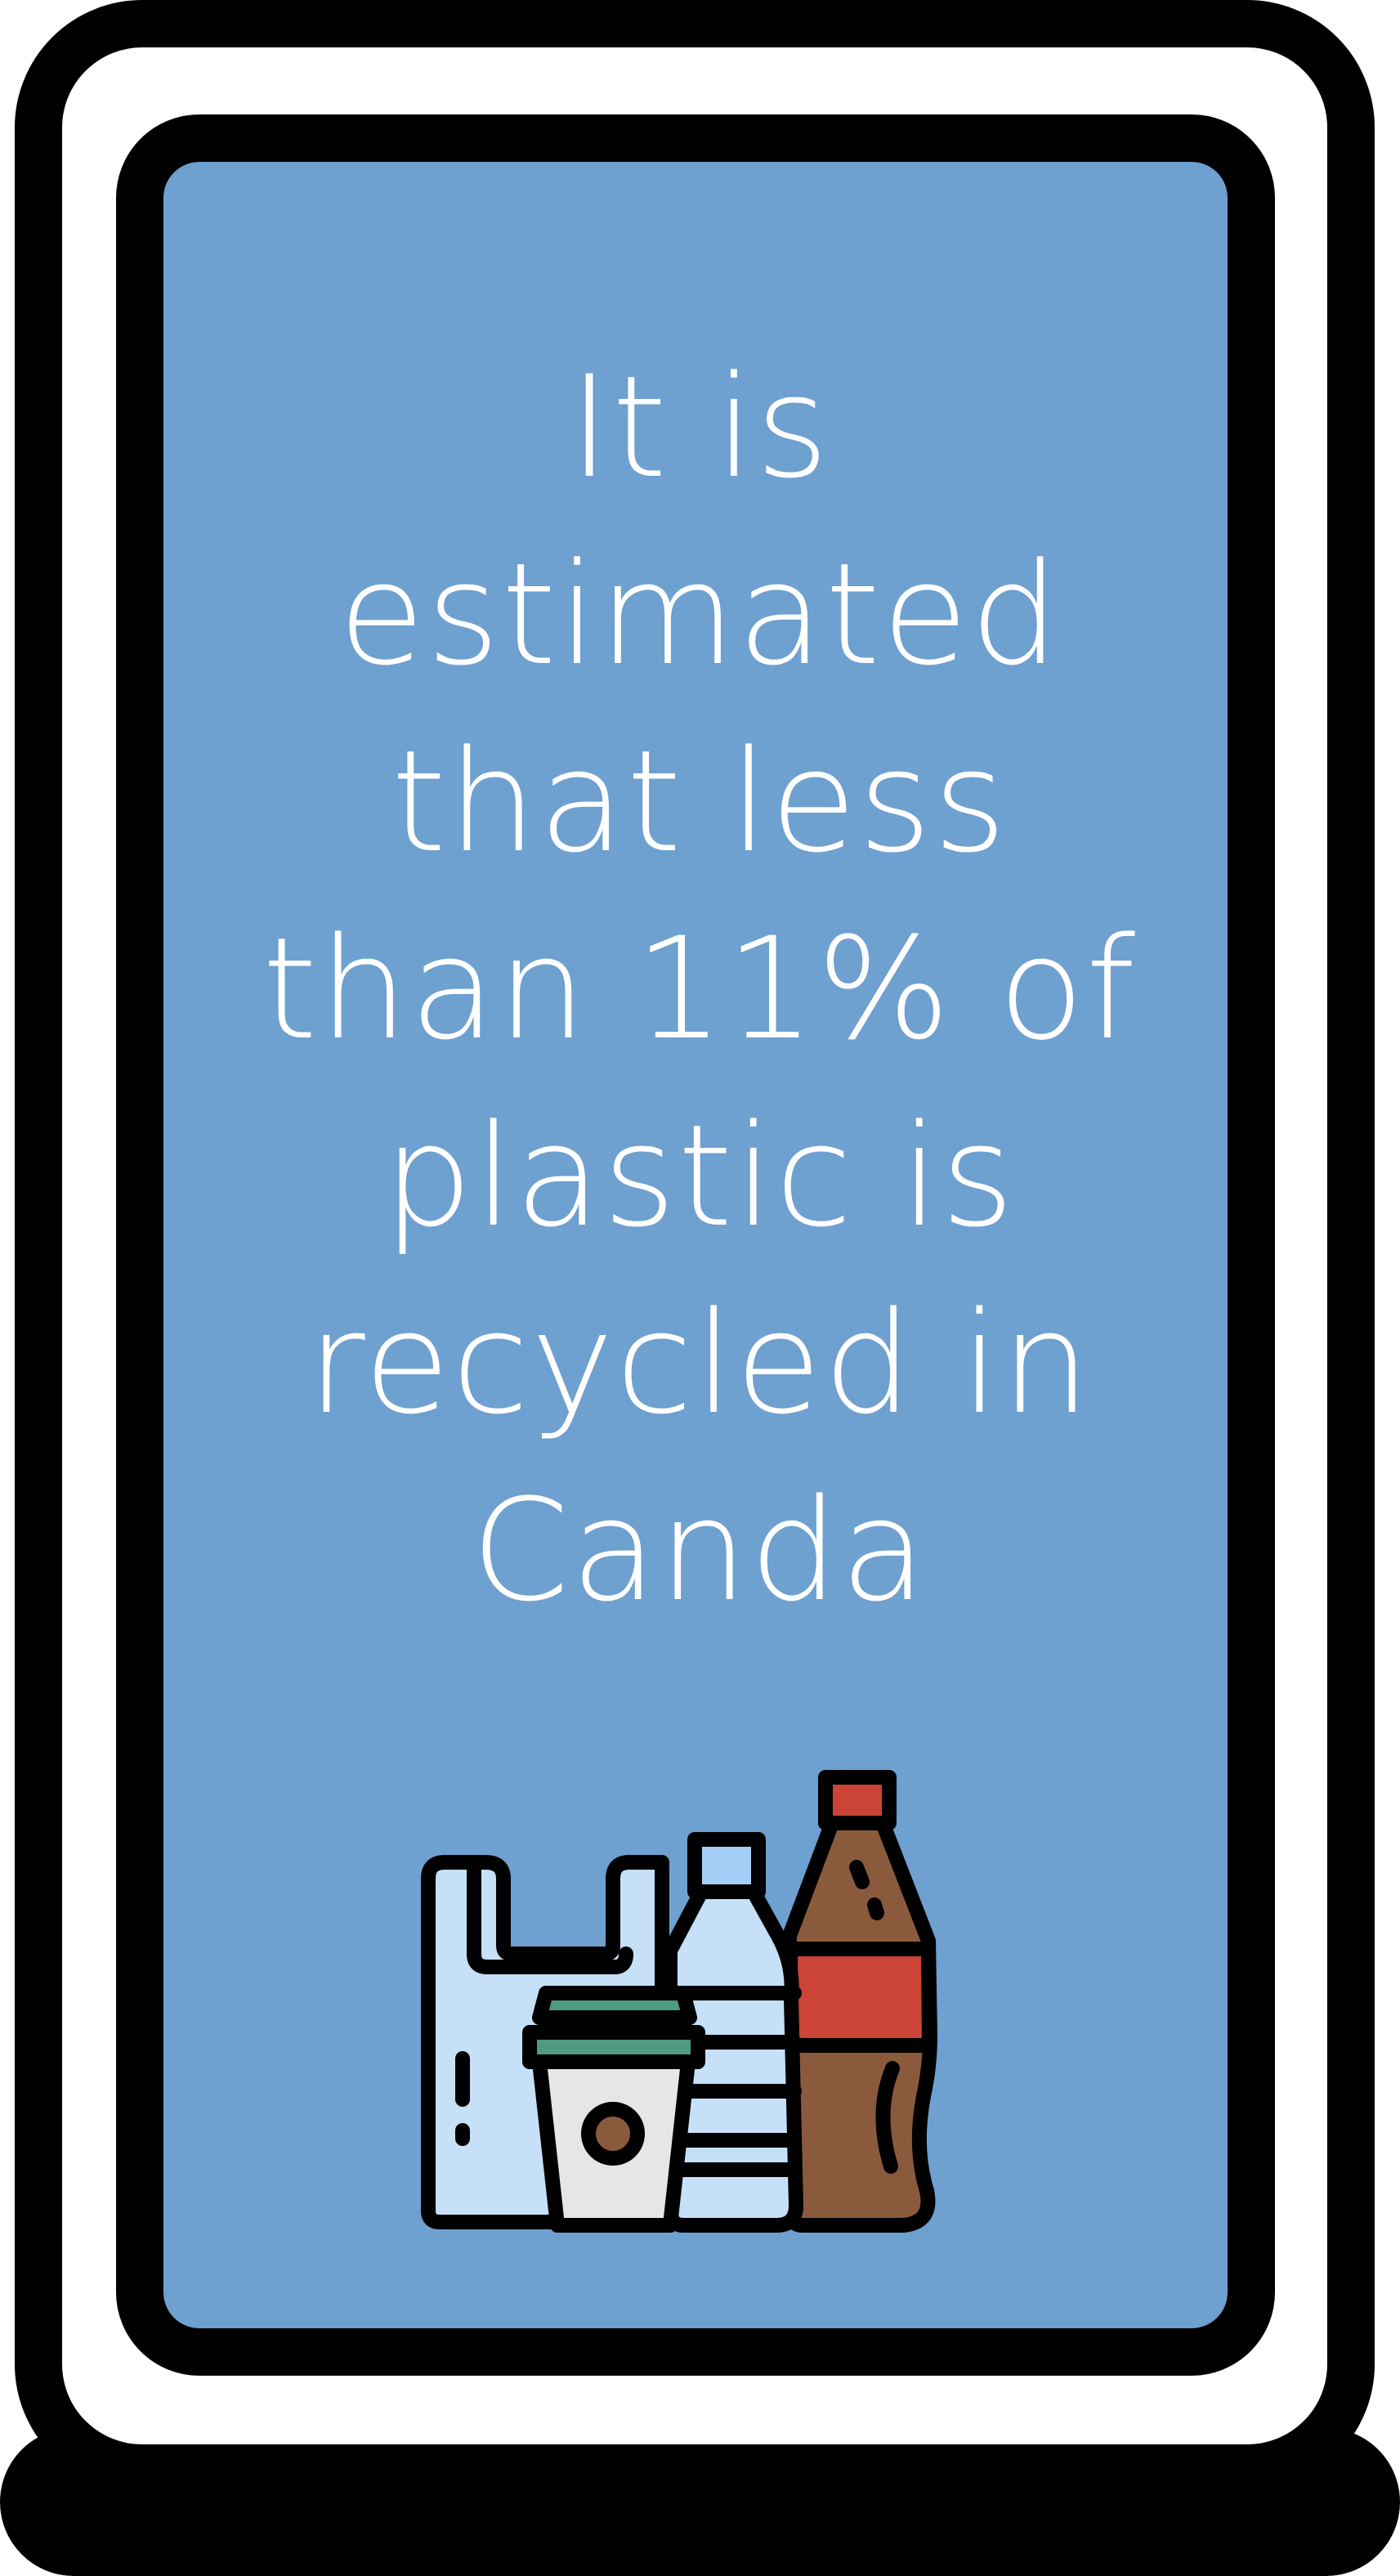  I want to click on message-line: estimated, so click(700, 615).